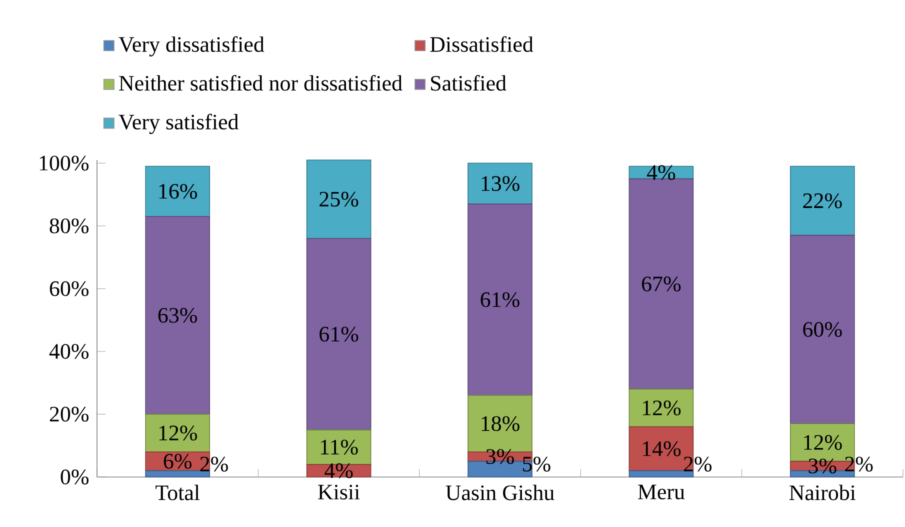 This screenshot has height=527, width=905. Describe the element at coordinates (501, 424) in the screenshot. I see `data-label: 18%` at that location.